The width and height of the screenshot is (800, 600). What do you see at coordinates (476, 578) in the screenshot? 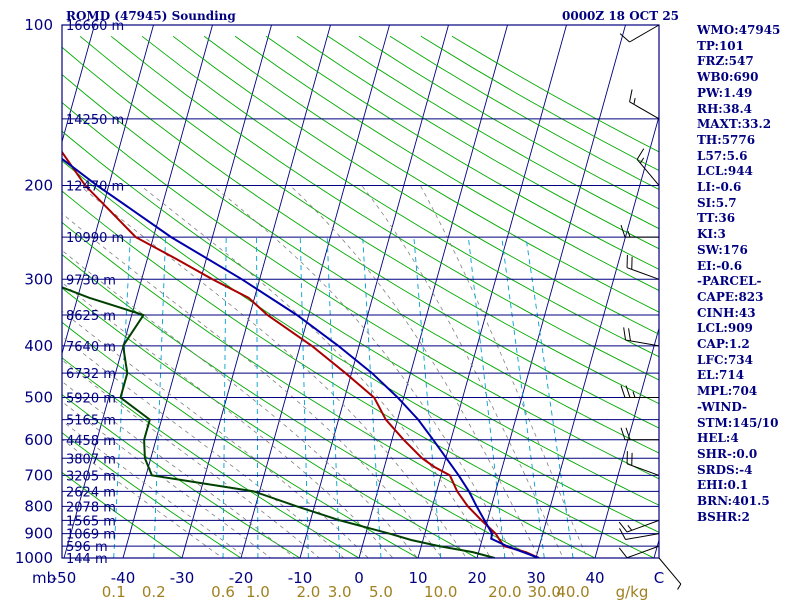
I see `temperature-tick-label: 20` at bounding box center [476, 578].